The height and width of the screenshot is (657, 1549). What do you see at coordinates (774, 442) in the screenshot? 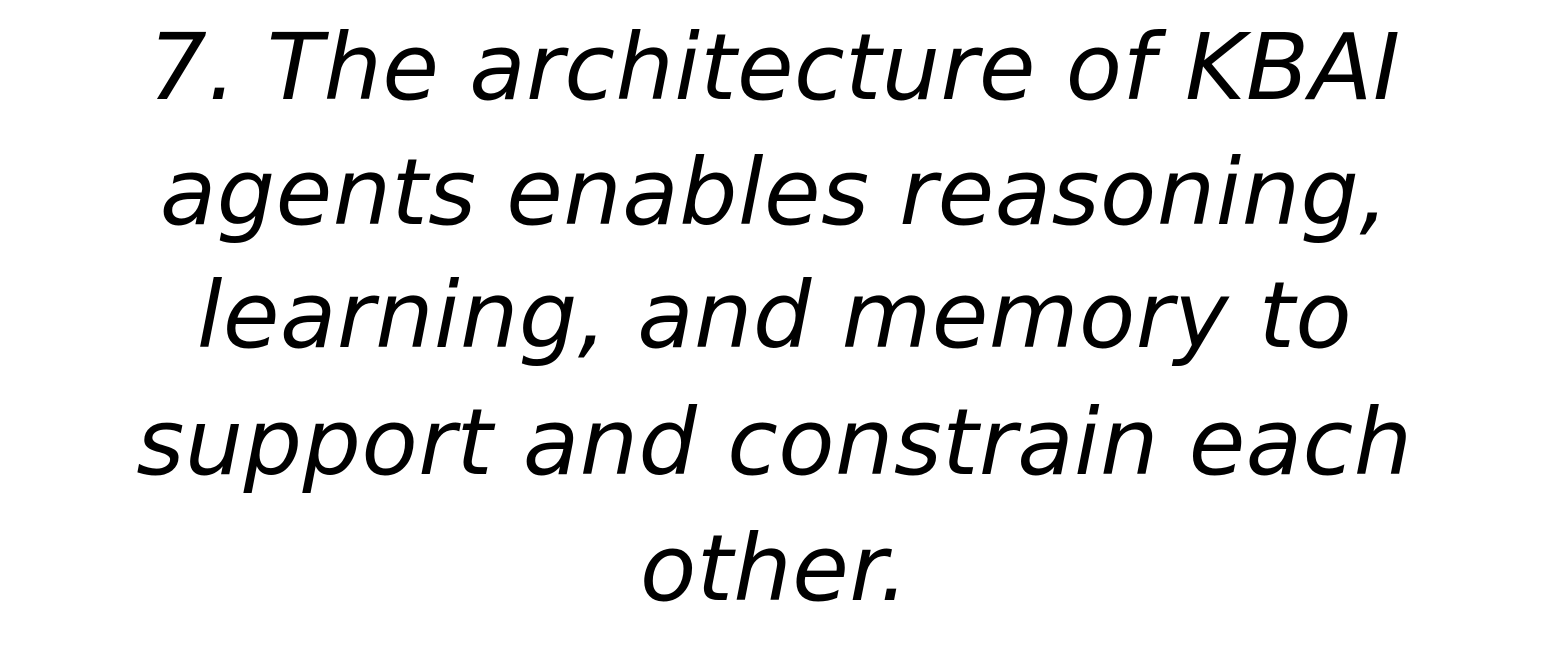
I see `statement-line-4: support and constrain each` at bounding box center [774, 442].